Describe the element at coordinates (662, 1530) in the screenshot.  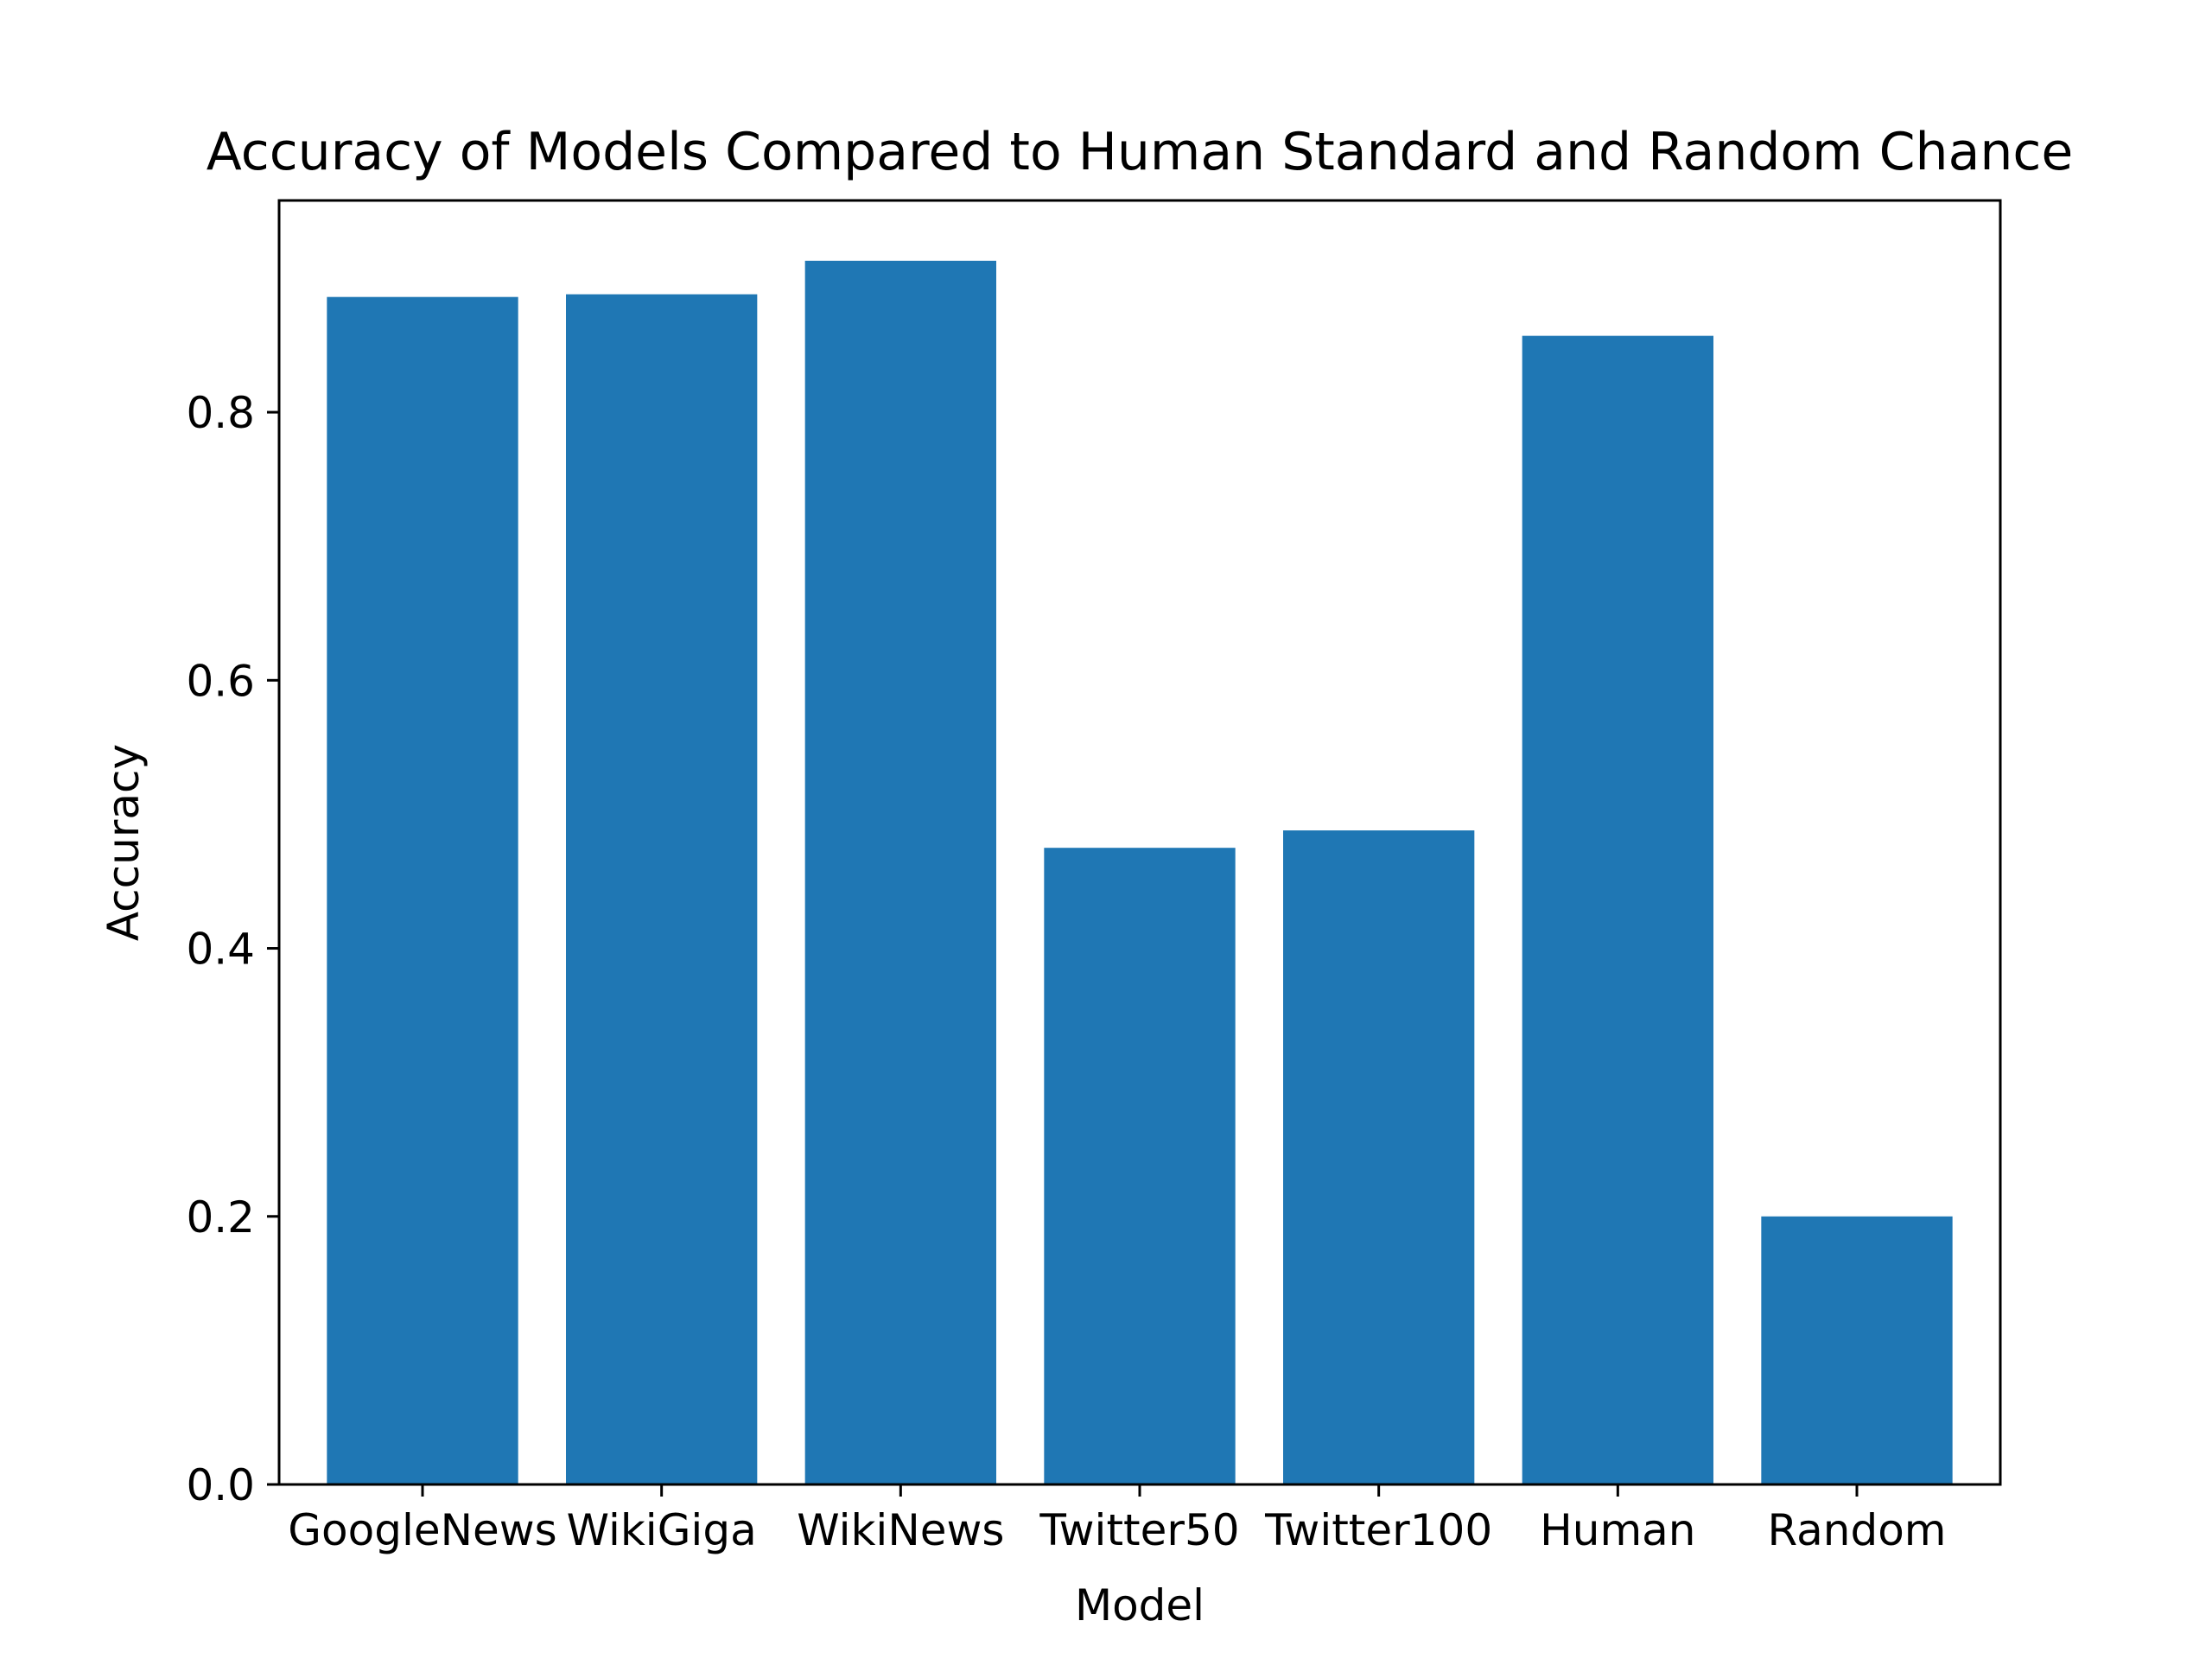
I see `x-tick-label: WikiGiga` at that location.